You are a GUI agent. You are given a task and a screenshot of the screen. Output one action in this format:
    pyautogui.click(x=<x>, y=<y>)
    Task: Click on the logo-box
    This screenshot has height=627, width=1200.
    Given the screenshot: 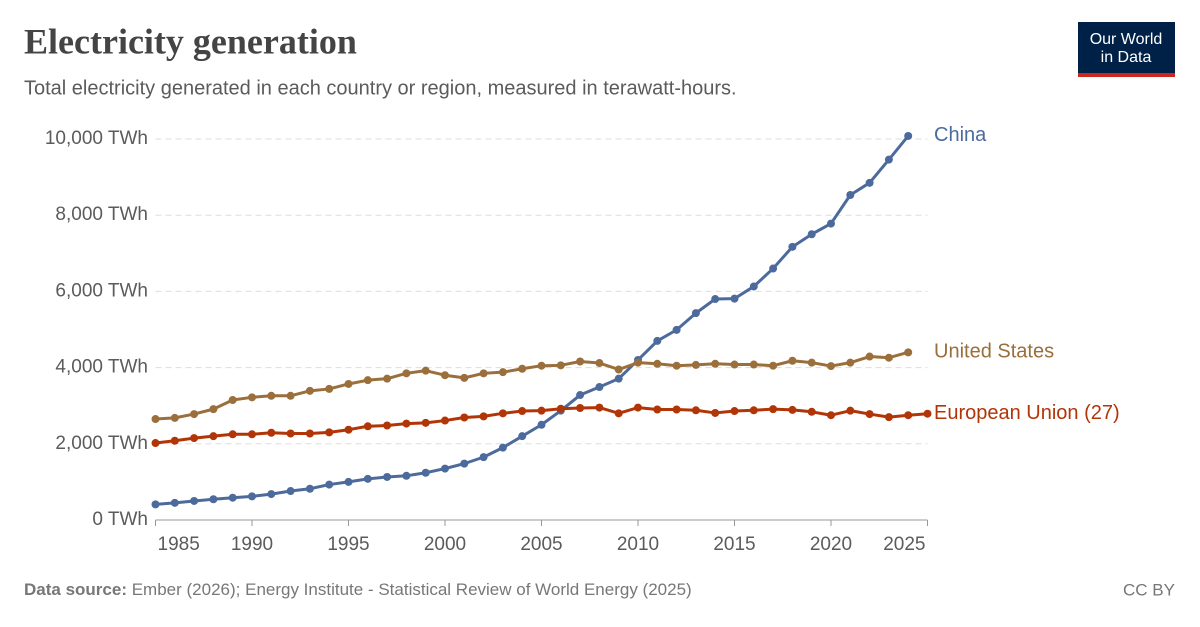 What is the action you would take?
    pyautogui.click(x=1126, y=47)
    